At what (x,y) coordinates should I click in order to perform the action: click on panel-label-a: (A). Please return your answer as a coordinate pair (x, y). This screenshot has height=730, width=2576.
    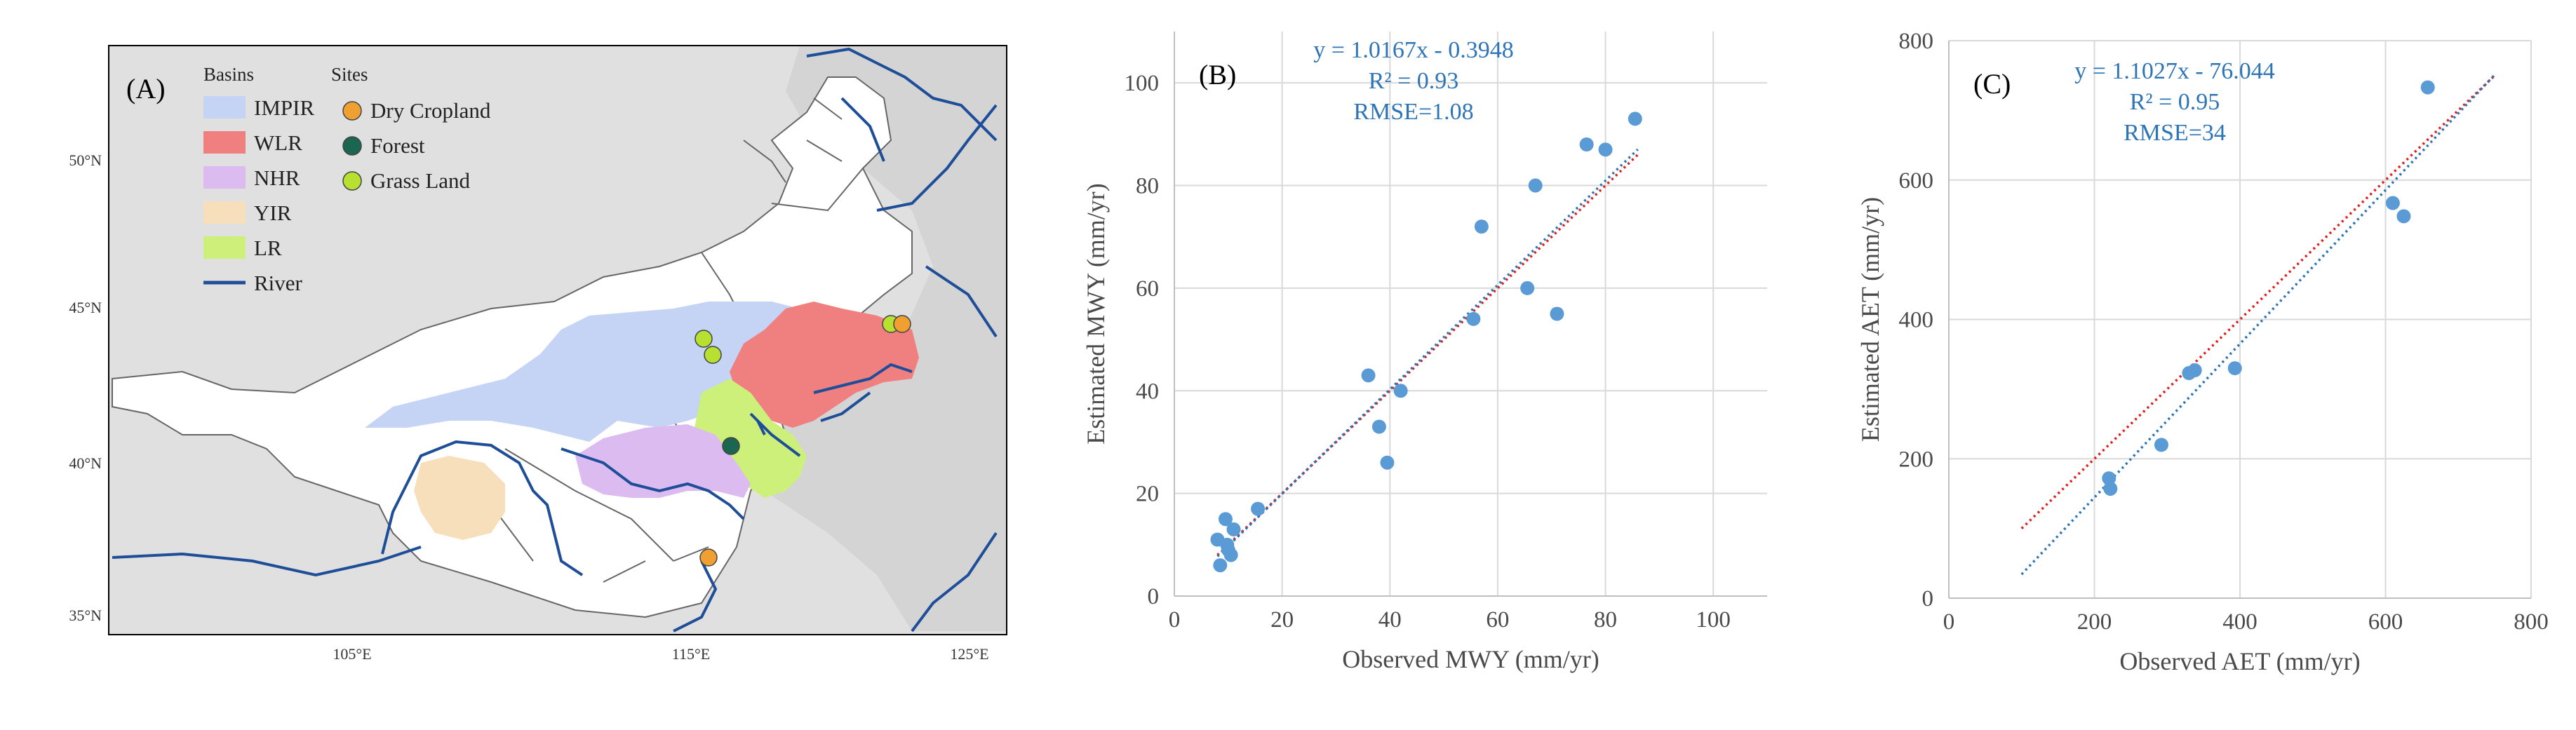
    Looking at the image, I should click on (146, 88).